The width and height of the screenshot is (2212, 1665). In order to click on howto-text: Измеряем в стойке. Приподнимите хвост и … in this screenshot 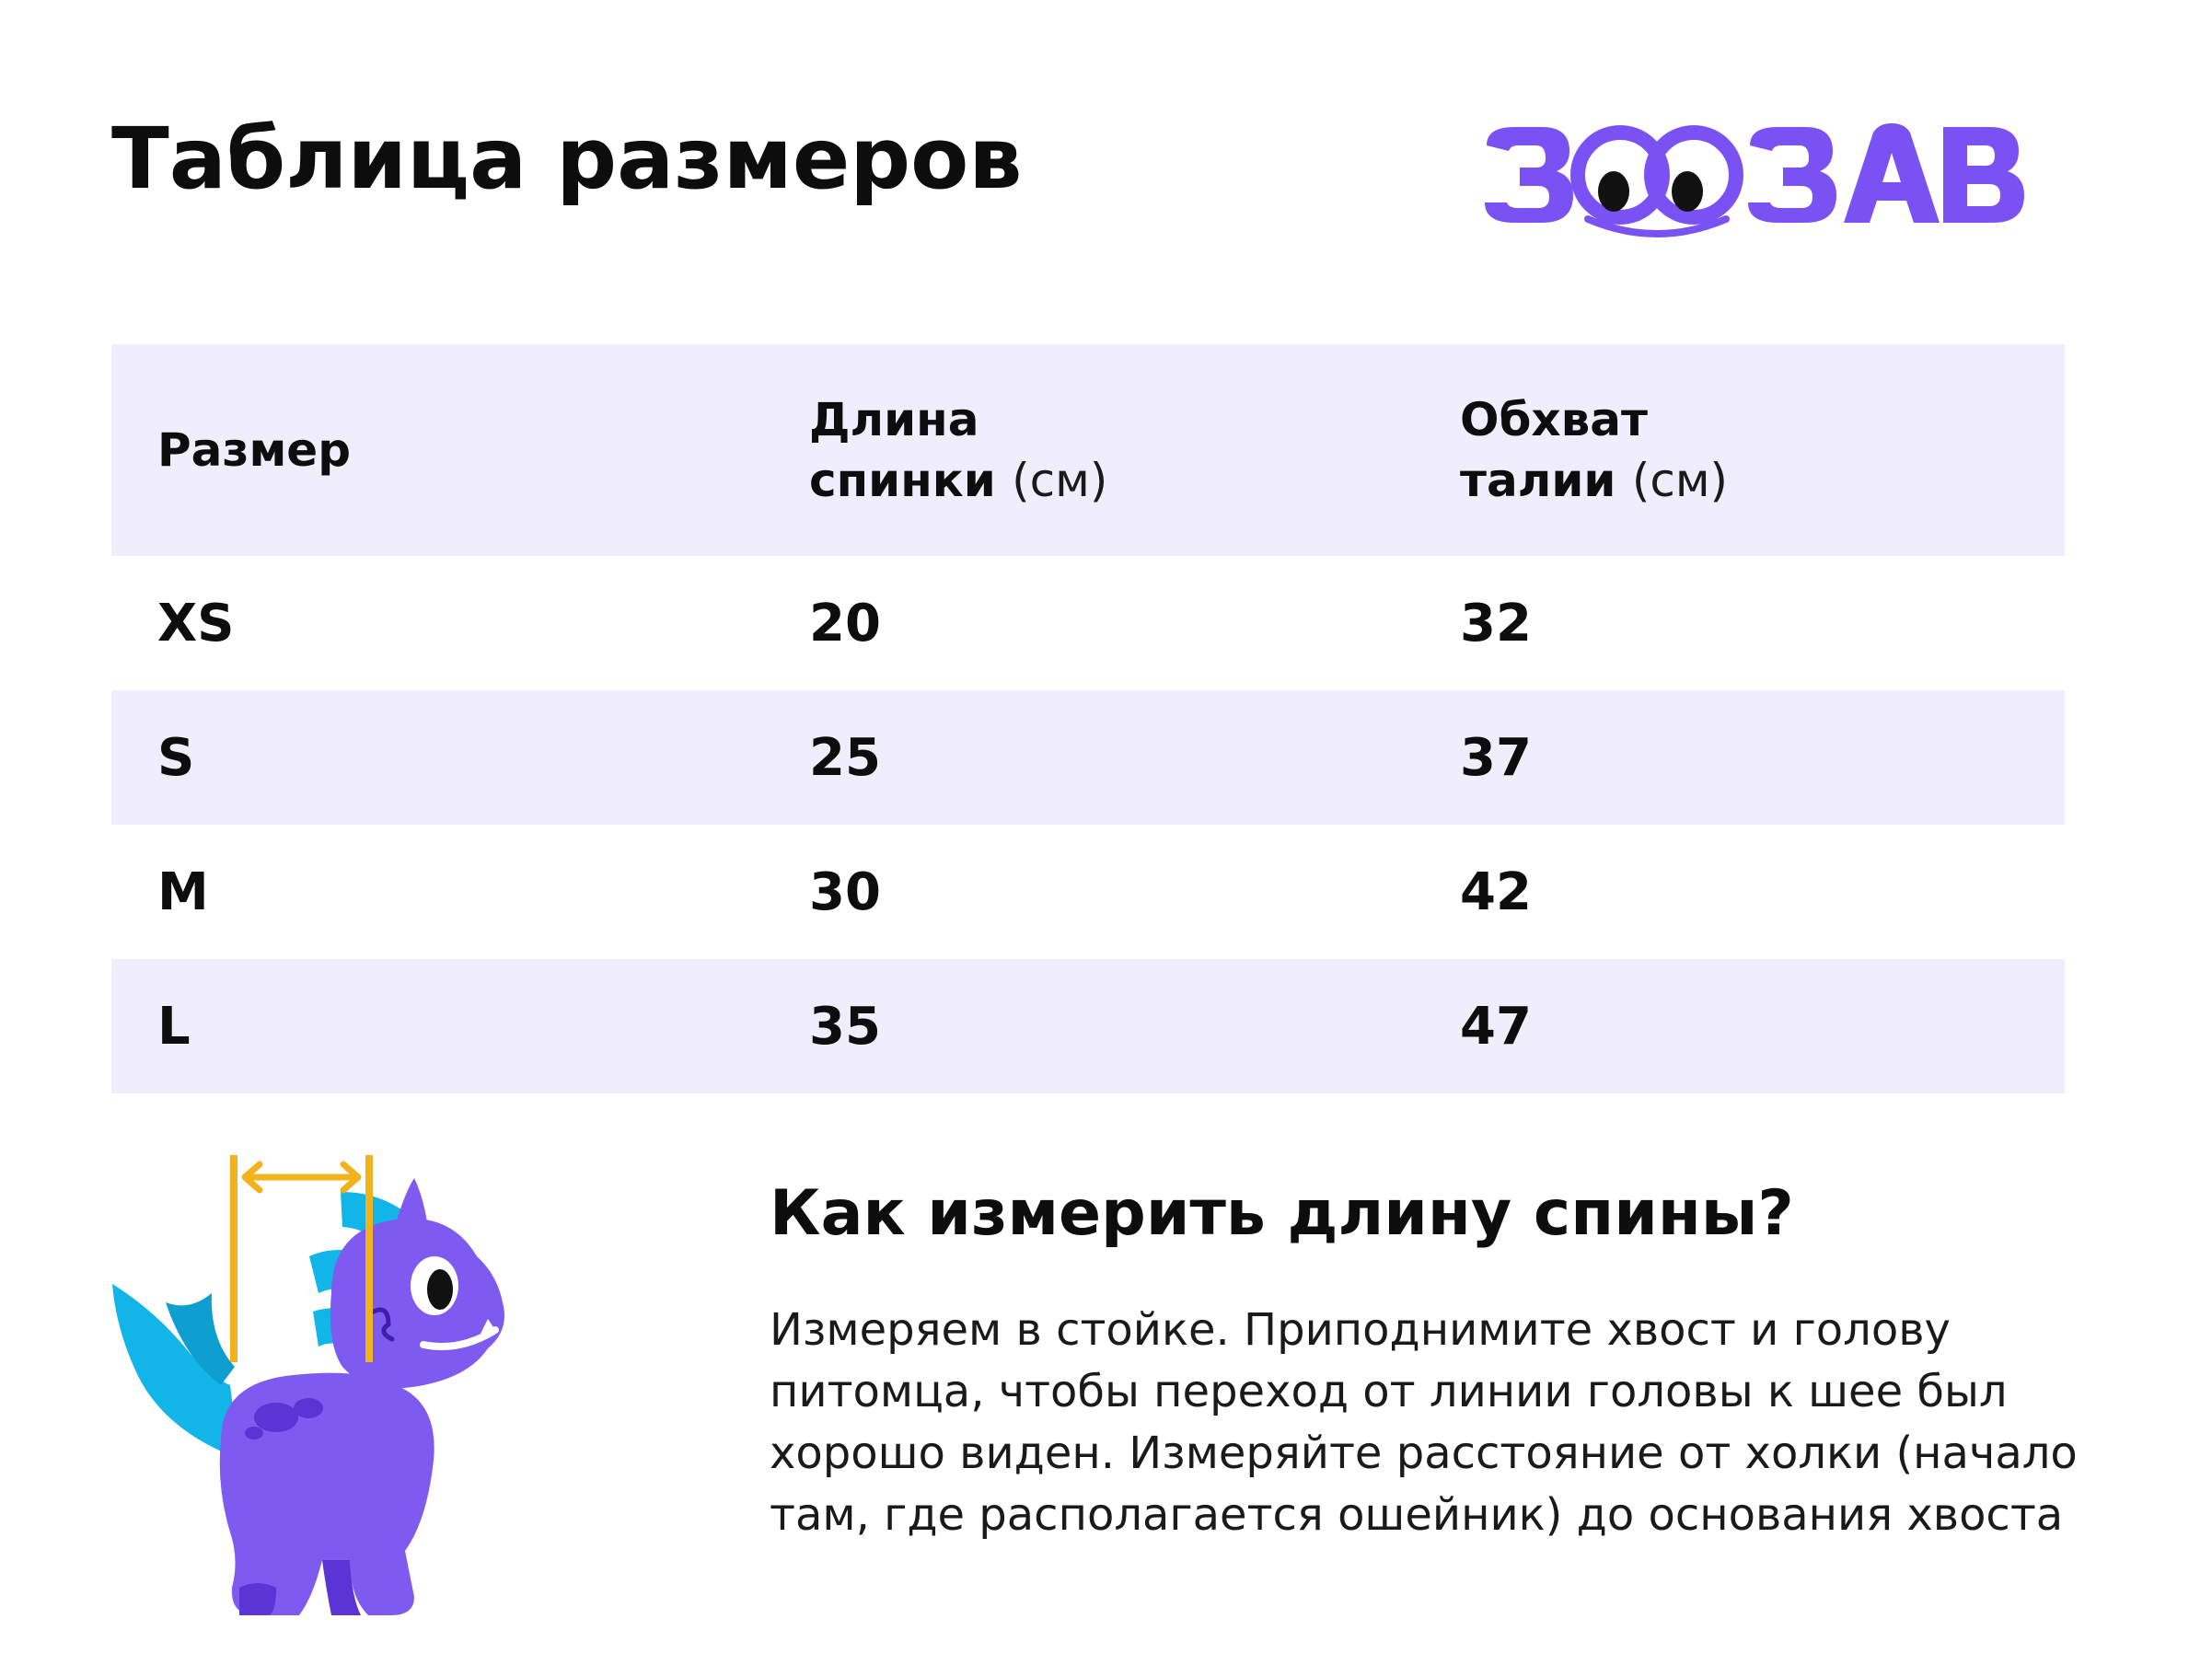, I will do `click(1424, 1422)`.